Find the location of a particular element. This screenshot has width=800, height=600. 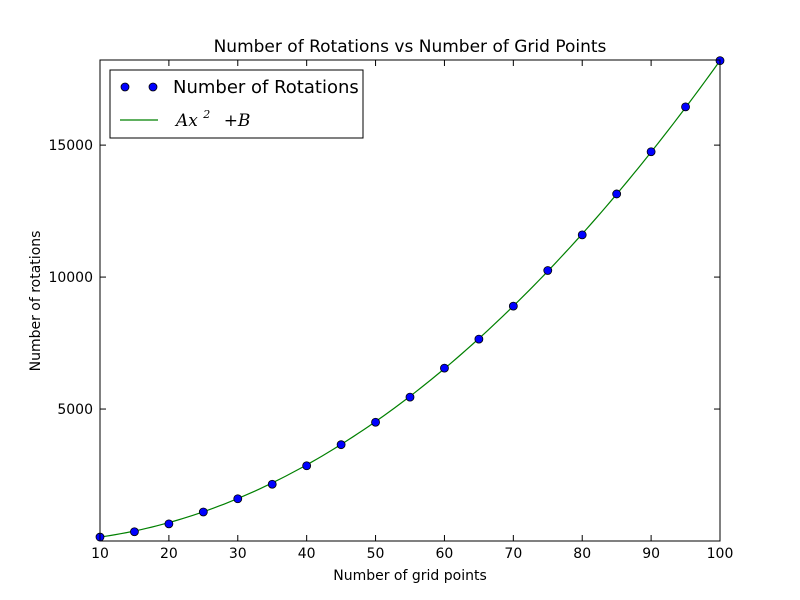

x-tick-label: 80 is located at coordinates (582, 554).